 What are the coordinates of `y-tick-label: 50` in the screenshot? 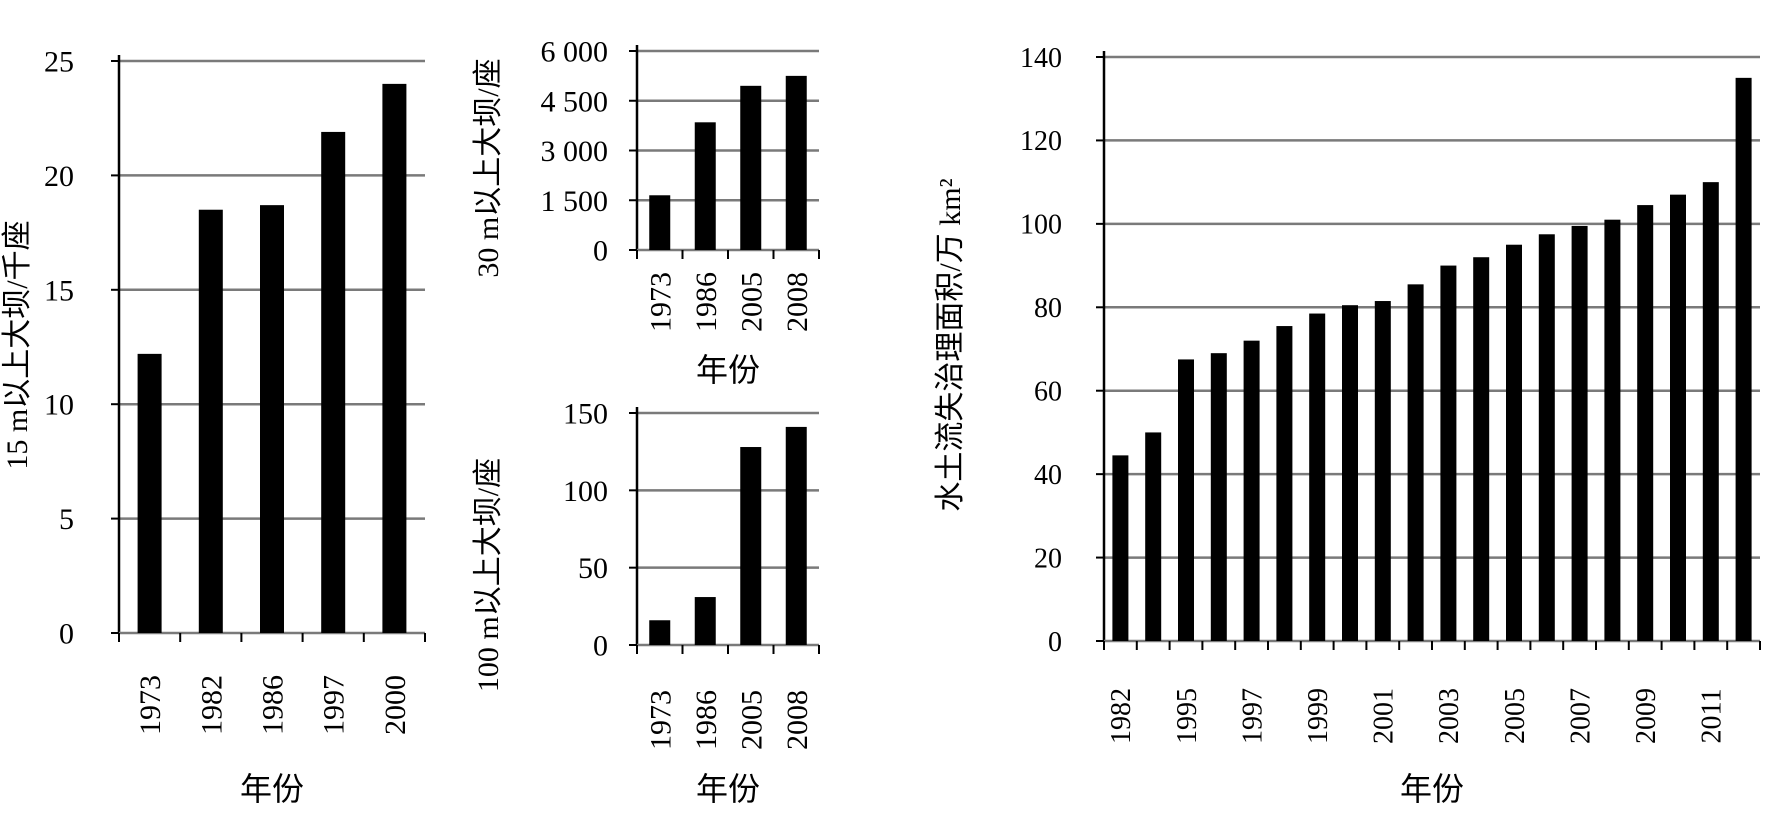 It's located at (593, 568).